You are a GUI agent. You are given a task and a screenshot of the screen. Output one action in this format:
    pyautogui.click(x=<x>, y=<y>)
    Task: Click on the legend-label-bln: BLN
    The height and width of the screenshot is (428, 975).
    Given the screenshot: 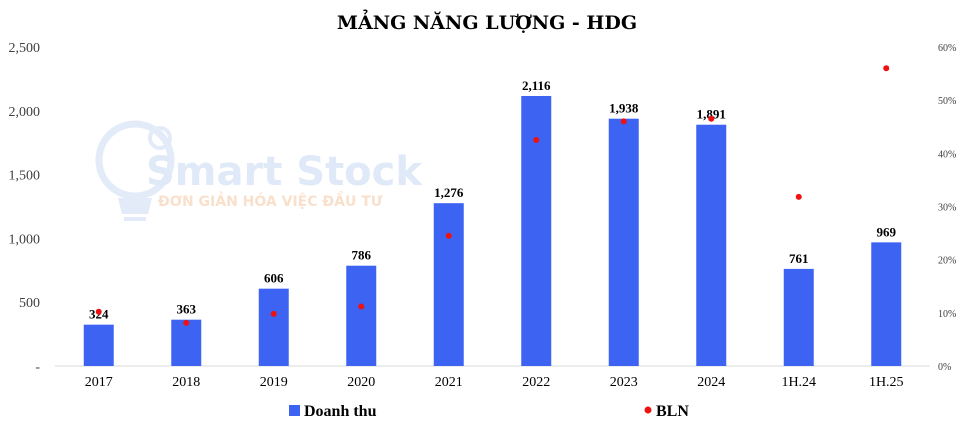 What is the action you would take?
    pyautogui.click(x=672, y=411)
    